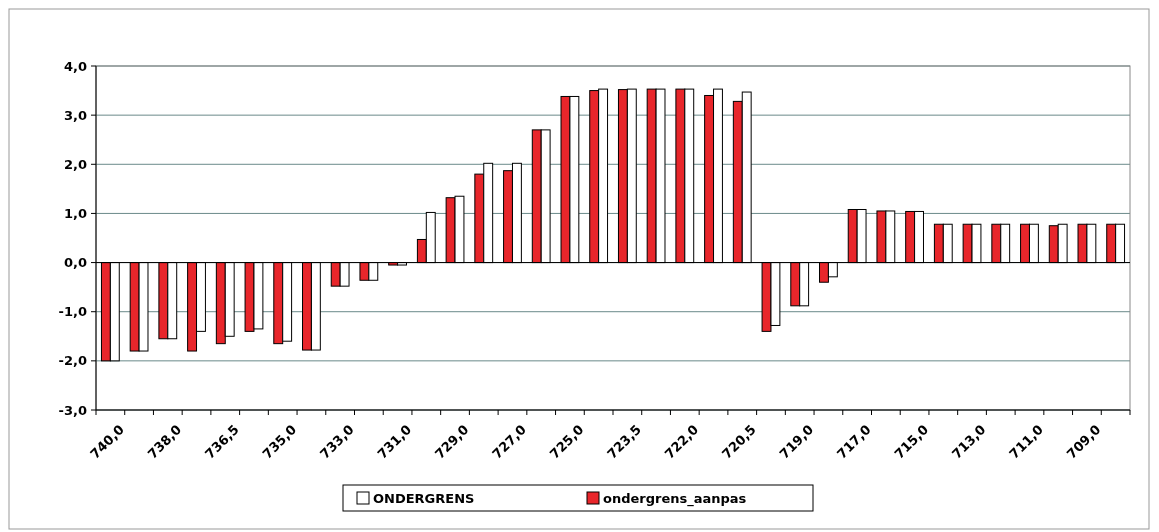  What do you see at coordinates (72, 410) in the screenshot?
I see `y-tick-label: -3,0` at bounding box center [72, 410].